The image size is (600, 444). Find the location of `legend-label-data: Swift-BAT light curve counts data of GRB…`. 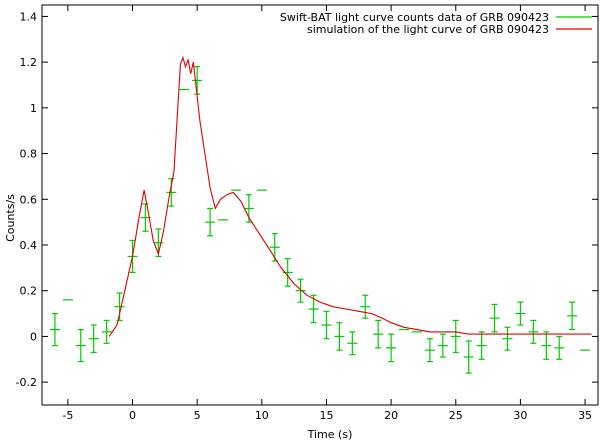

legend-label-data: Swift-BAT light curve counts data of GRB… is located at coordinates (414, 17).